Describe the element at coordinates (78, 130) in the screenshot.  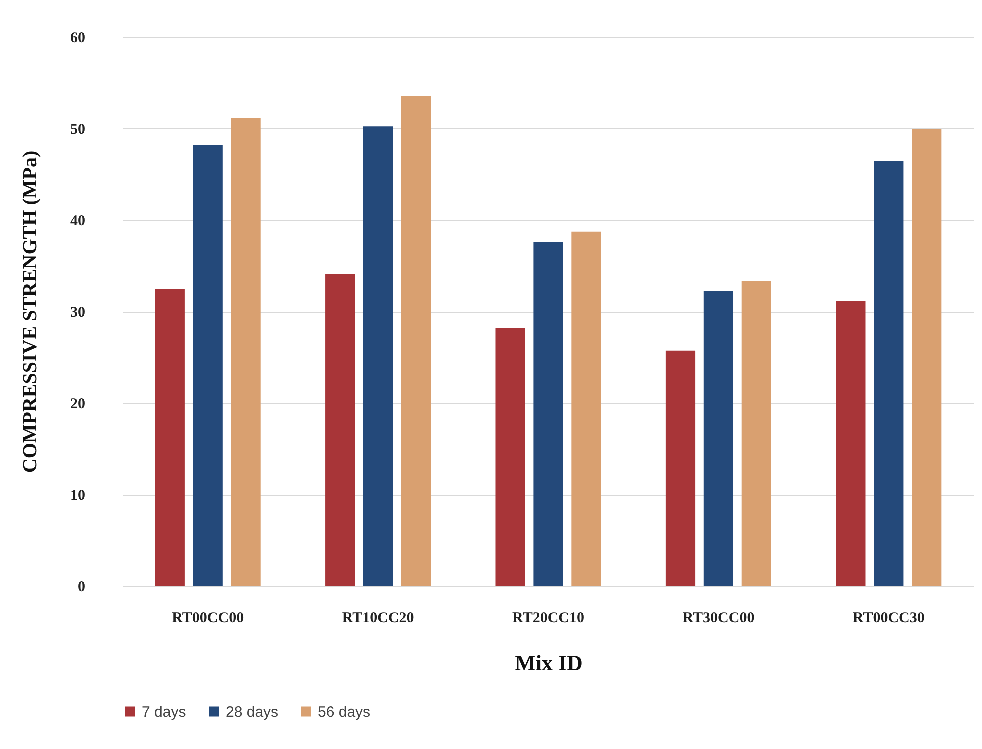
I see `y-tick-label: 50` at that location.